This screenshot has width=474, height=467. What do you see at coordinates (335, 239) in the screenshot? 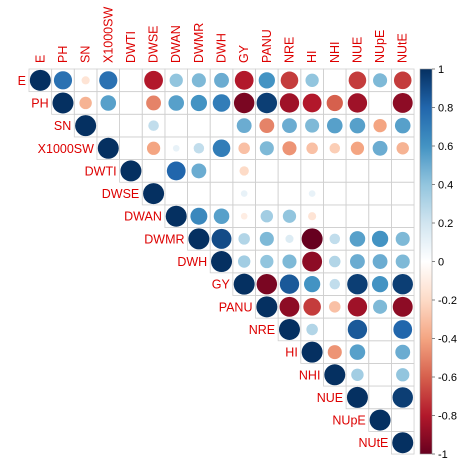
I see `correlation-circle-DWMR-NHI` at bounding box center [335, 239].